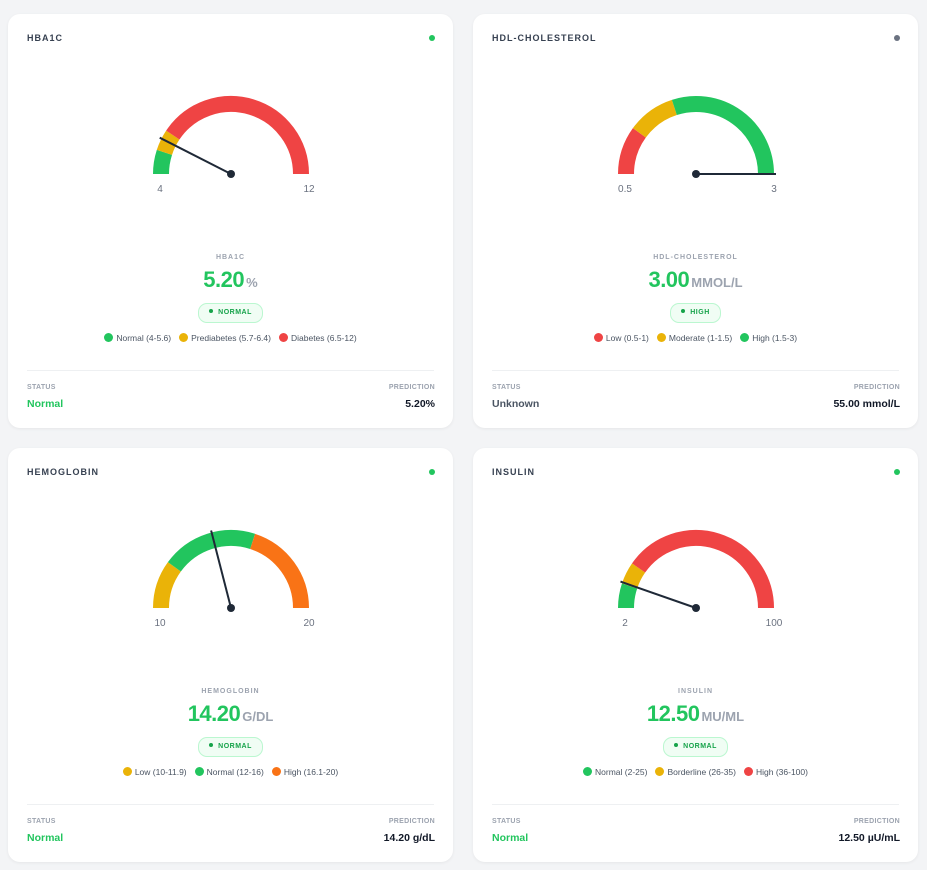  What do you see at coordinates (695, 257) in the screenshot?
I see `metric-label: HDL-CHOLESTEROL` at bounding box center [695, 257].